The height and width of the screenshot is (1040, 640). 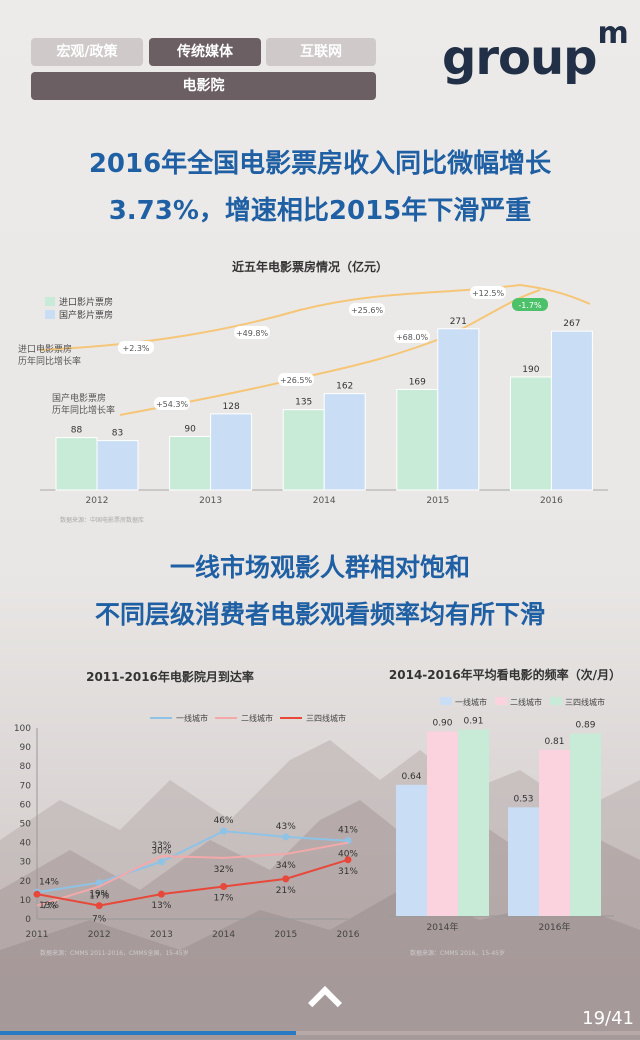 What do you see at coordinates (49, 361) in the screenshot?
I see `chart1-growth-line-label: 历年同比增长率` at bounding box center [49, 361].